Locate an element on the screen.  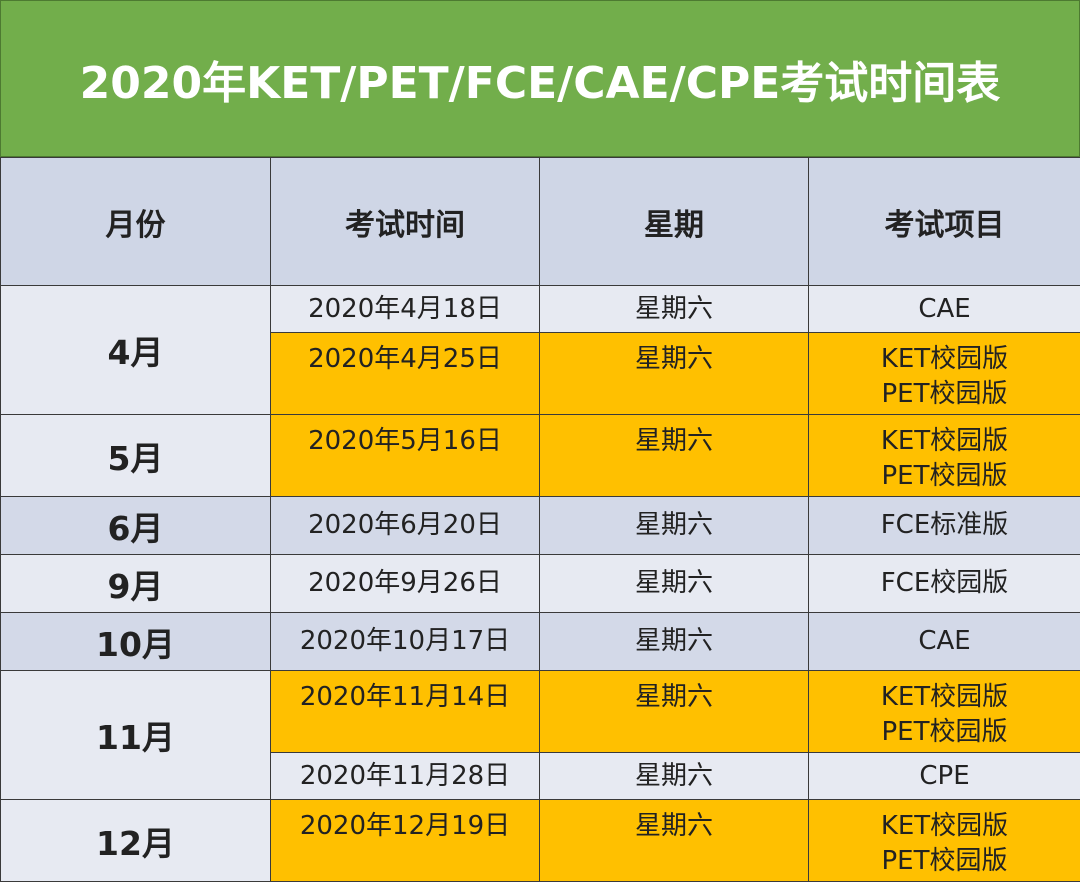
project-cell: FCE标准版 is located at coordinates (944, 525).